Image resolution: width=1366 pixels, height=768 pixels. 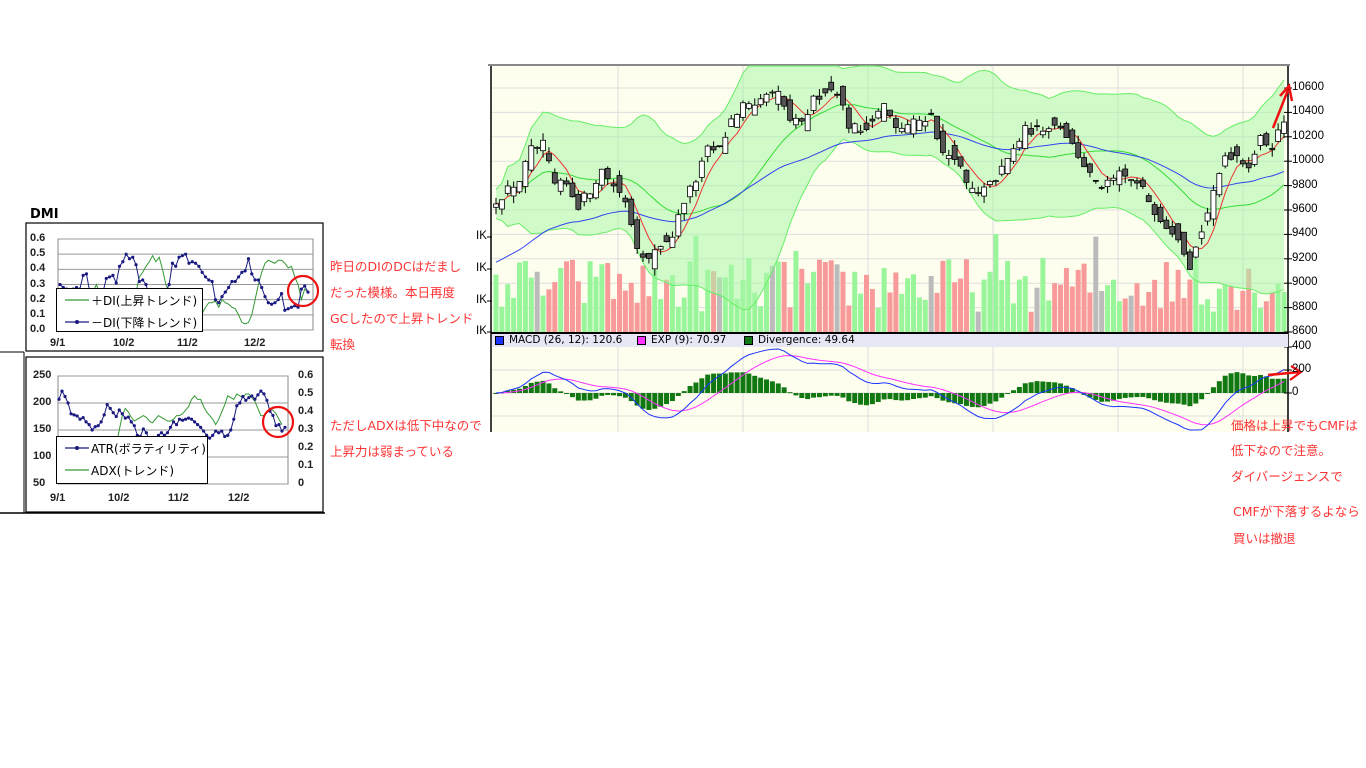 What do you see at coordinates (172, 416) in the screenshot?
I see `atr-line` at bounding box center [172, 416].